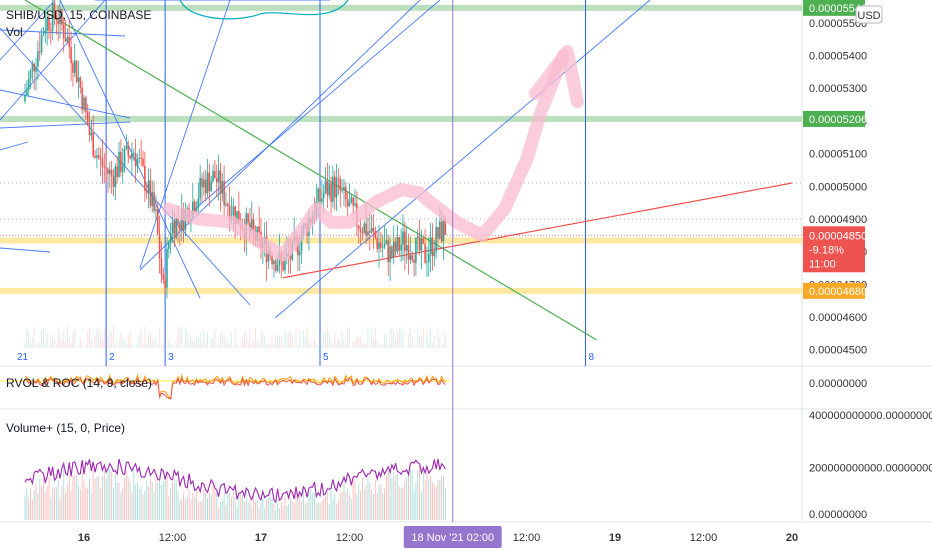  What do you see at coordinates (838, 220) in the screenshot?
I see `price-tick-label-8: 0.00004900` at bounding box center [838, 220].